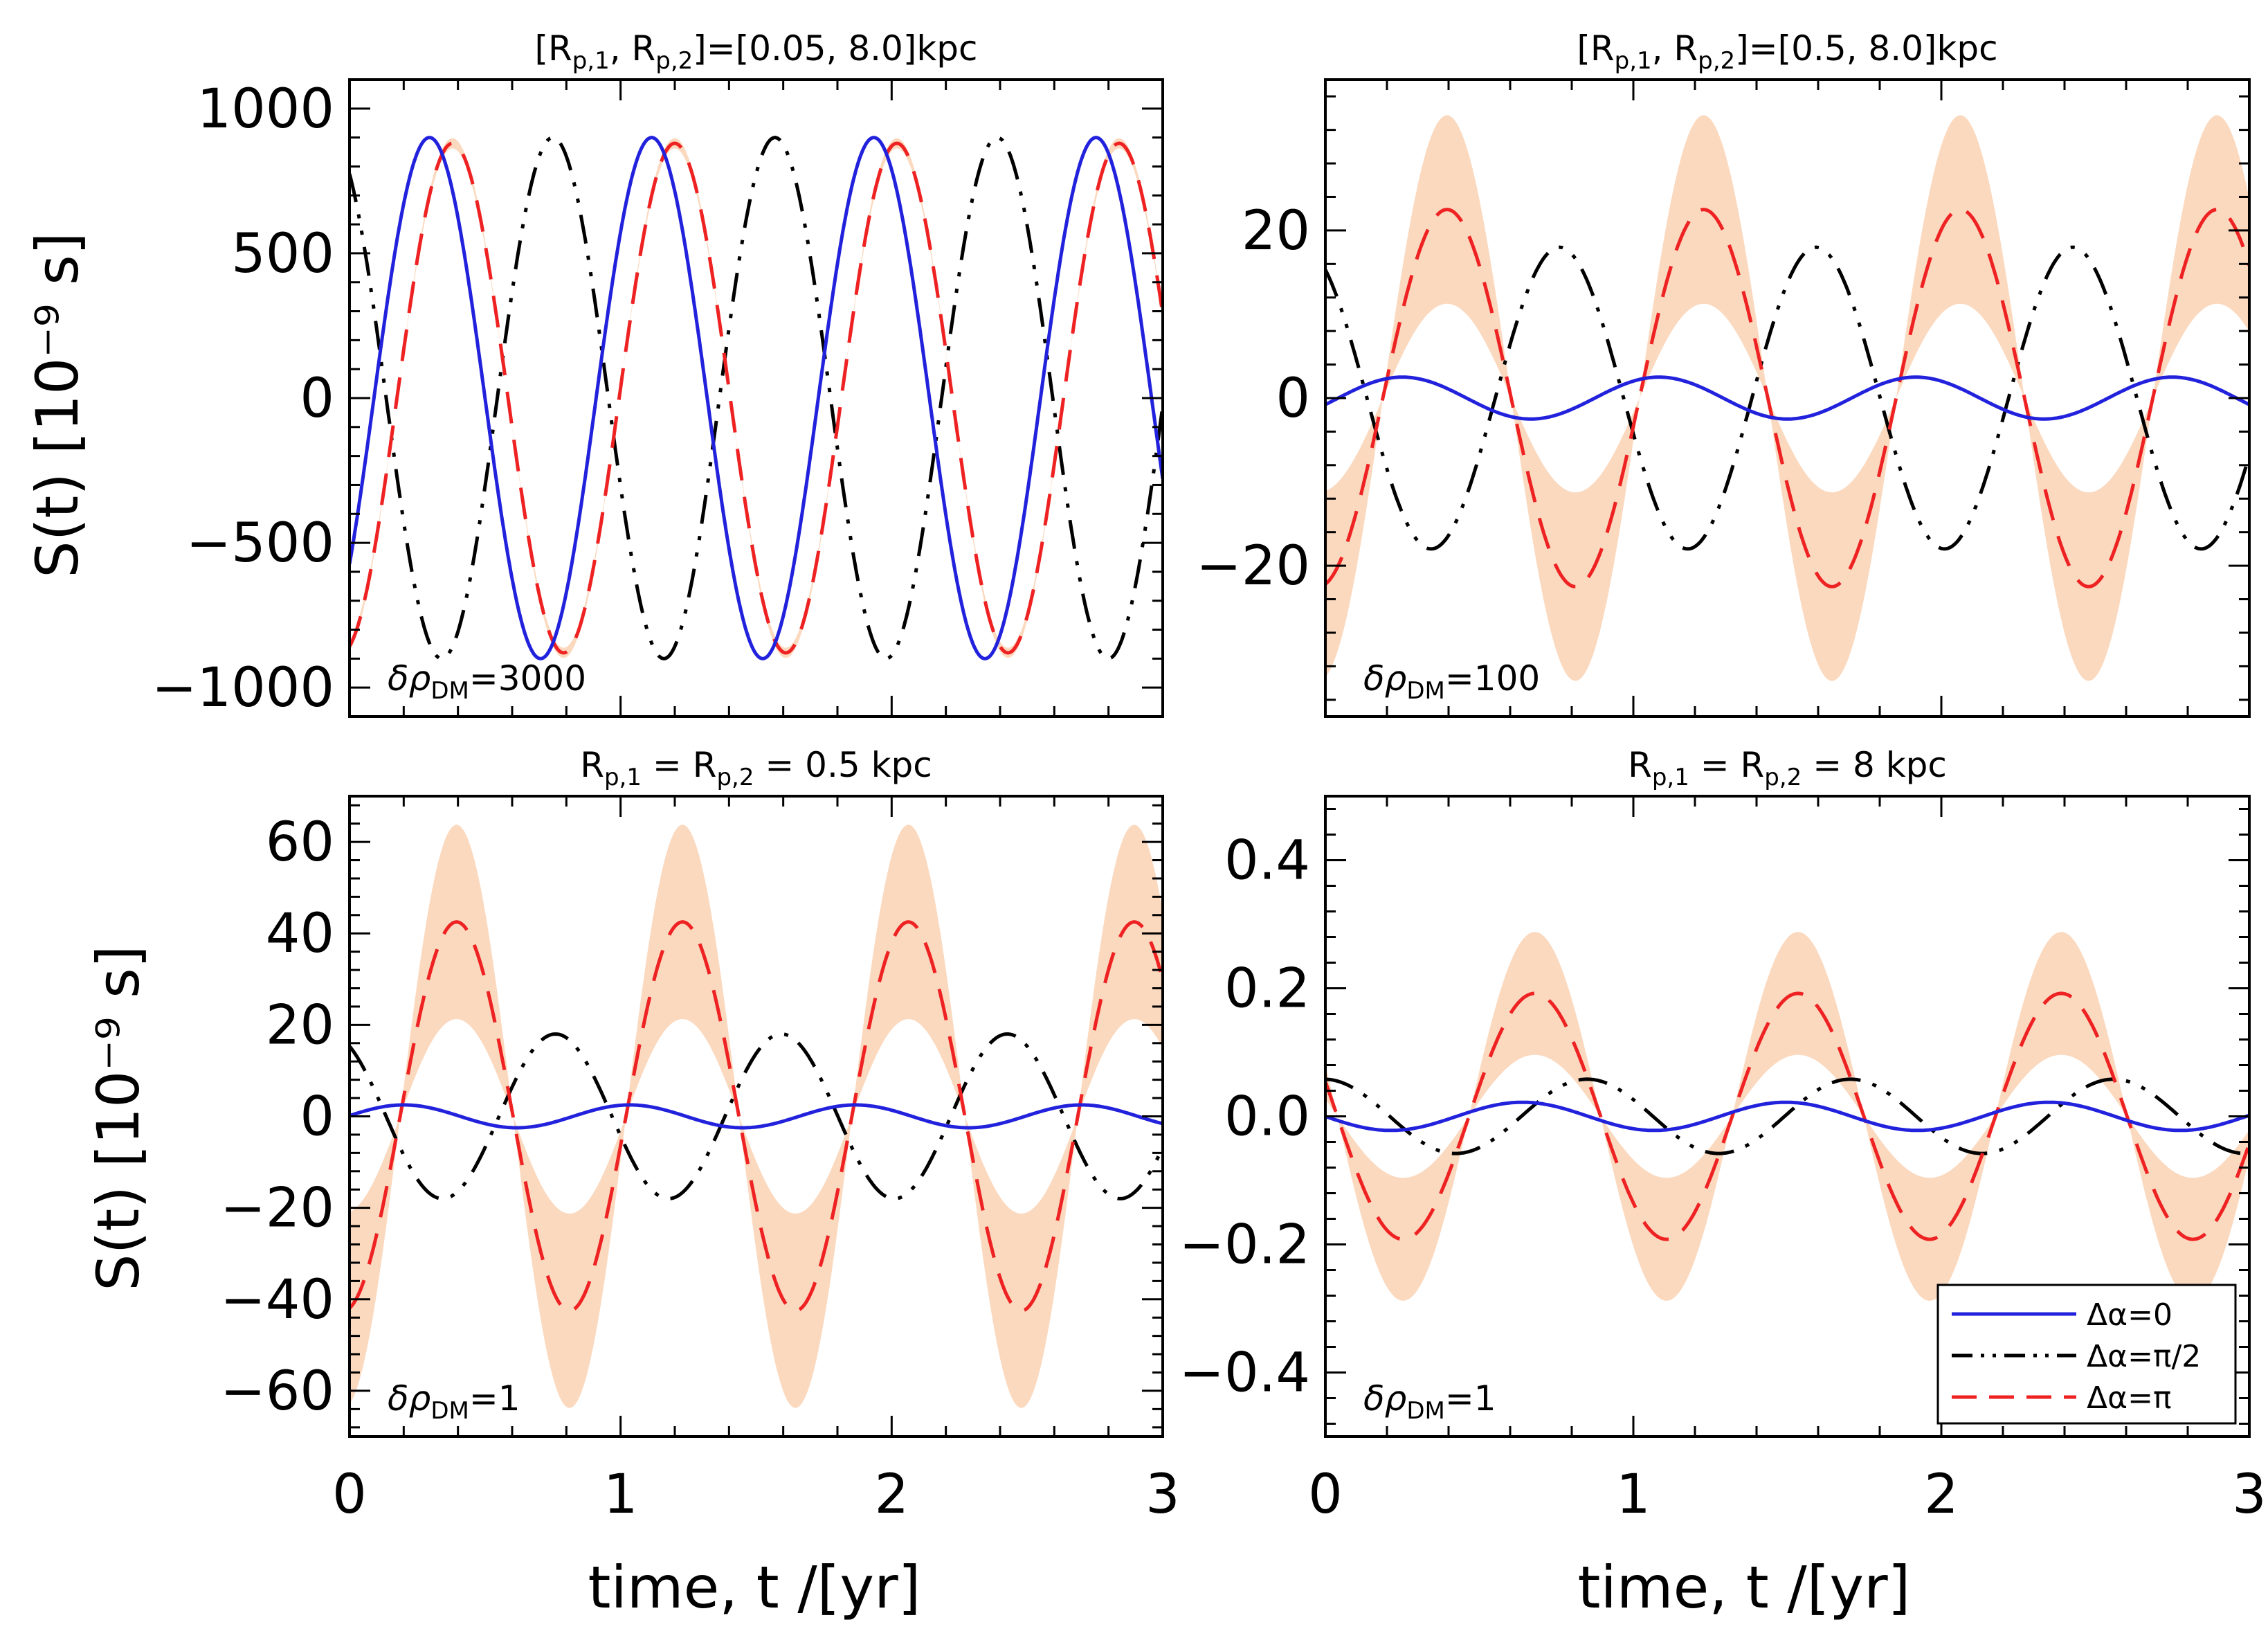 The height and width of the screenshot is (1629, 2268). I want to click on x-axis-title-right: time, t /[yr], so click(1745, 1587).